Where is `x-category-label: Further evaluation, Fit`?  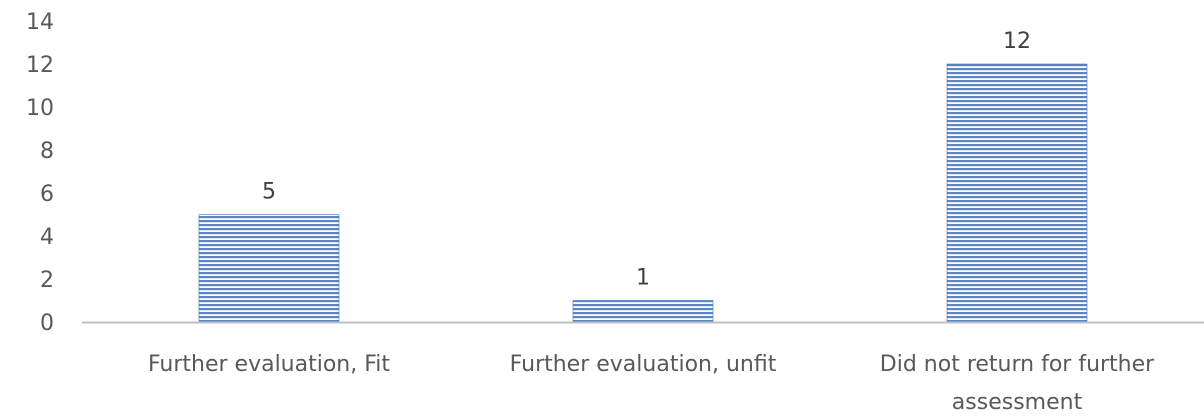 x-category-label: Further evaluation, Fit is located at coordinates (269, 364).